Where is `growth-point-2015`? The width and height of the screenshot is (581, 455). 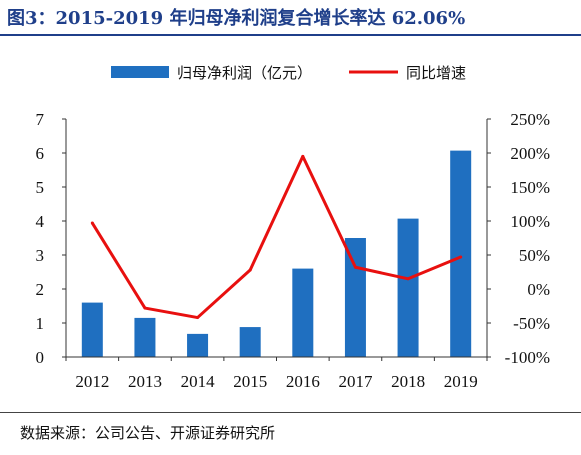 growth-point-2015 is located at coordinates (250, 270).